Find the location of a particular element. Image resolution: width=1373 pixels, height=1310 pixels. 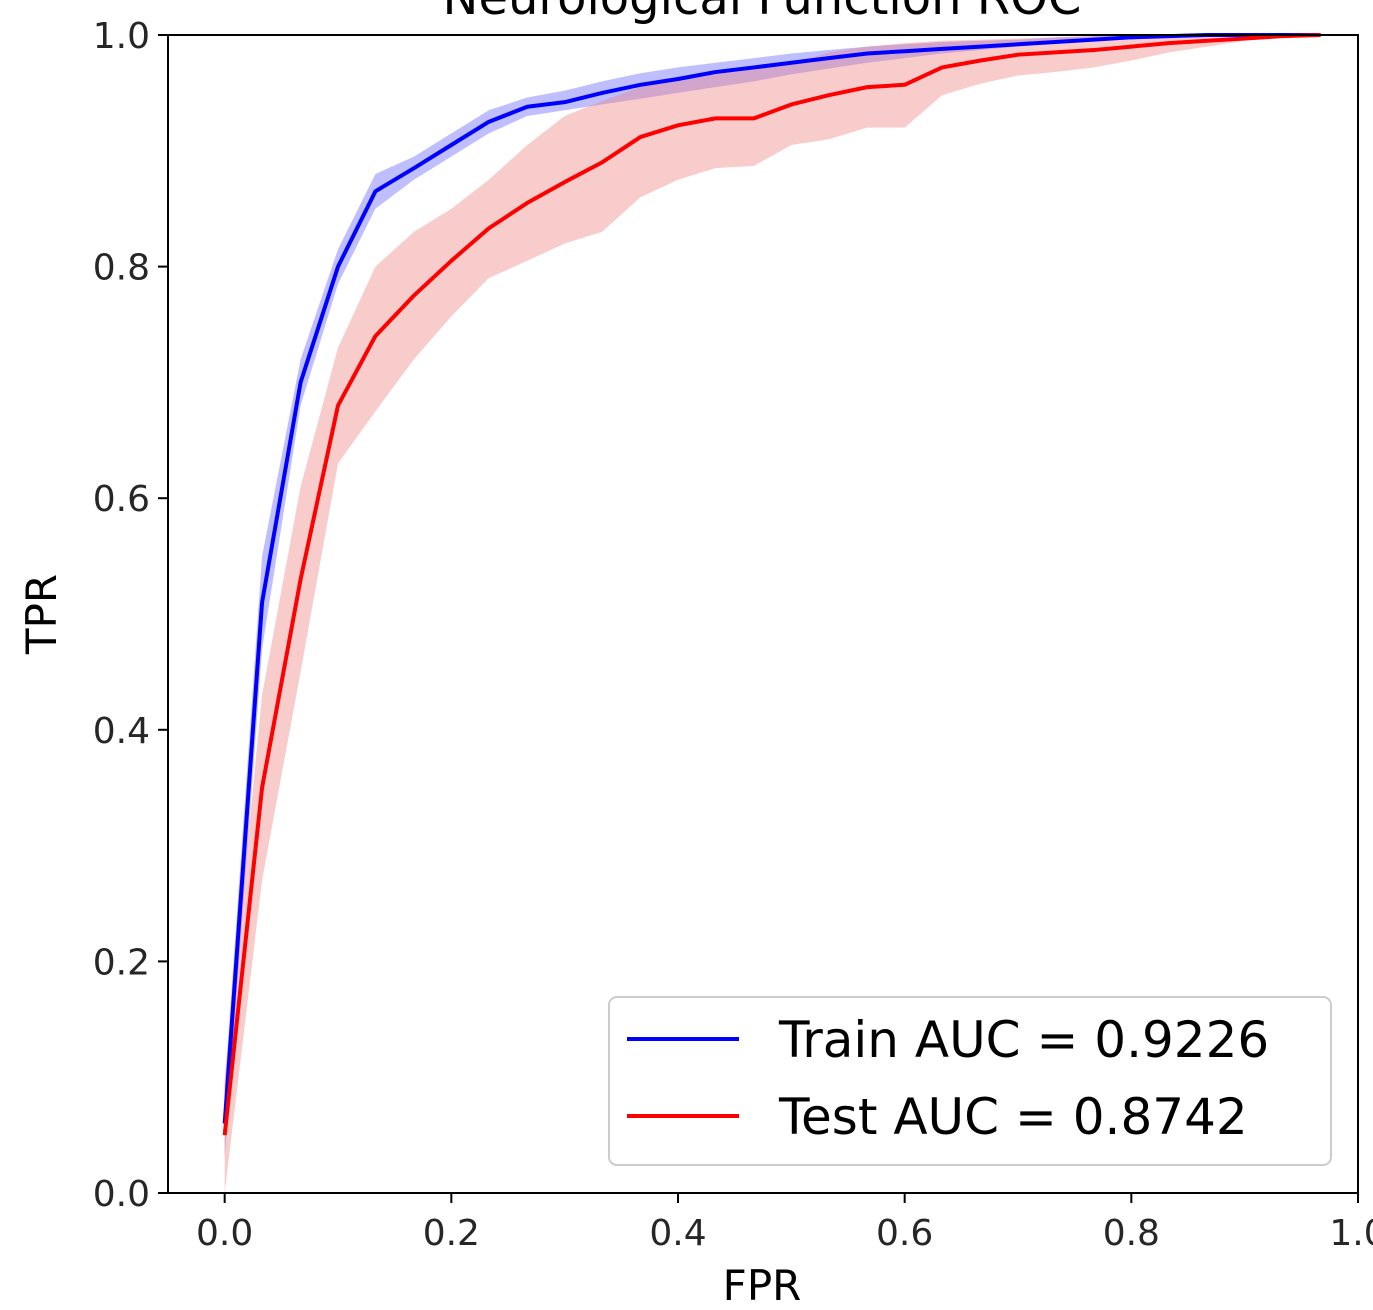

legend-label: Test AUC = 0.8742 is located at coordinates (1013, 1117).